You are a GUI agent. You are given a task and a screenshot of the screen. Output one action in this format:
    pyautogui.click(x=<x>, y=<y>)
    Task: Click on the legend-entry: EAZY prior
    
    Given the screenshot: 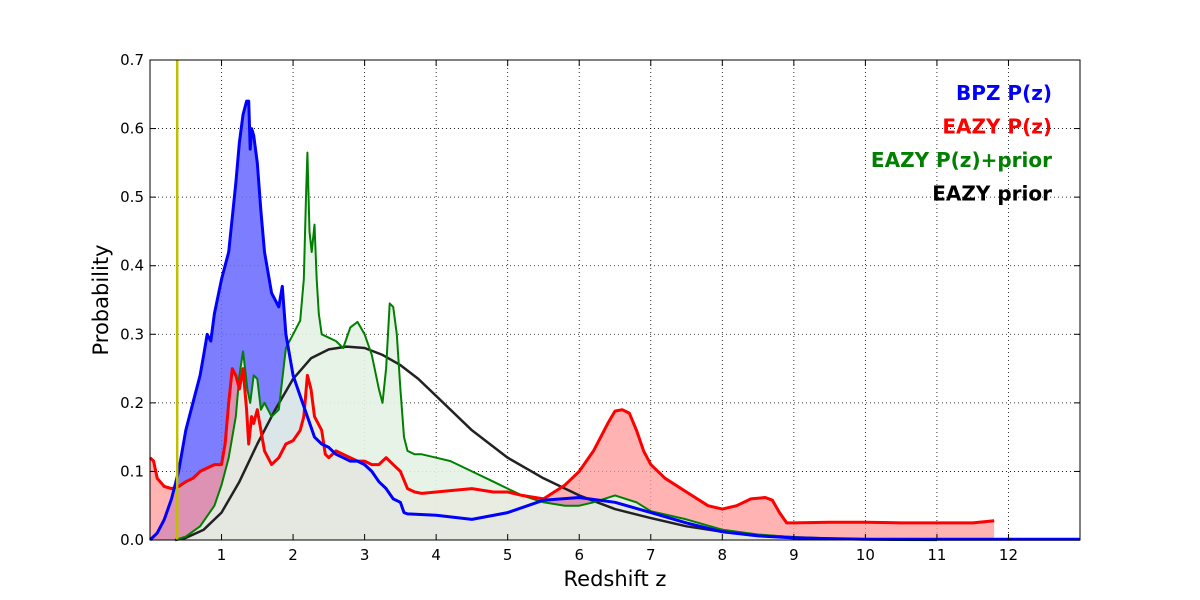 What is the action you would take?
    pyautogui.click(x=992, y=194)
    